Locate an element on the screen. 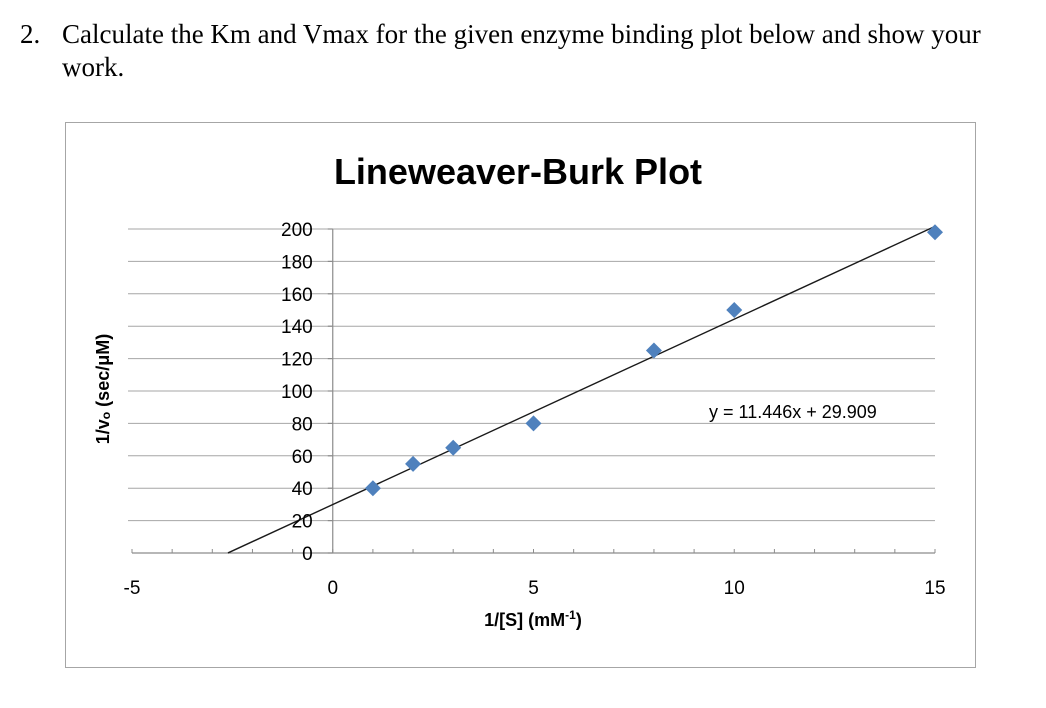 Image resolution: width=1046 pixels, height=708 pixels. x-axis-title-tail: ) is located at coordinates (579, 620).